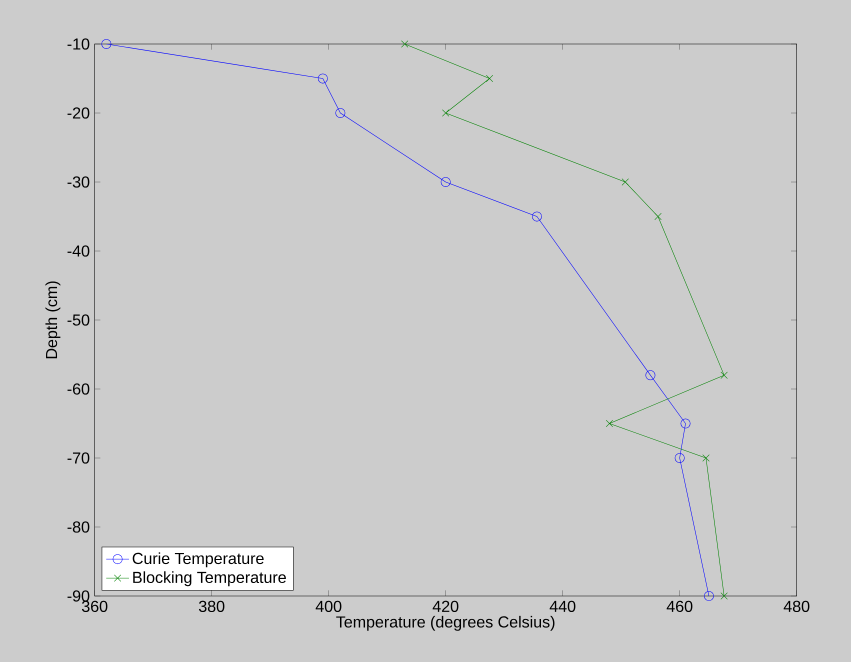 The height and width of the screenshot is (662, 851). What do you see at coordinates (679, 606) in the screenshot?
I see `x-tick-label: 460` at bounding box center [679, 606].